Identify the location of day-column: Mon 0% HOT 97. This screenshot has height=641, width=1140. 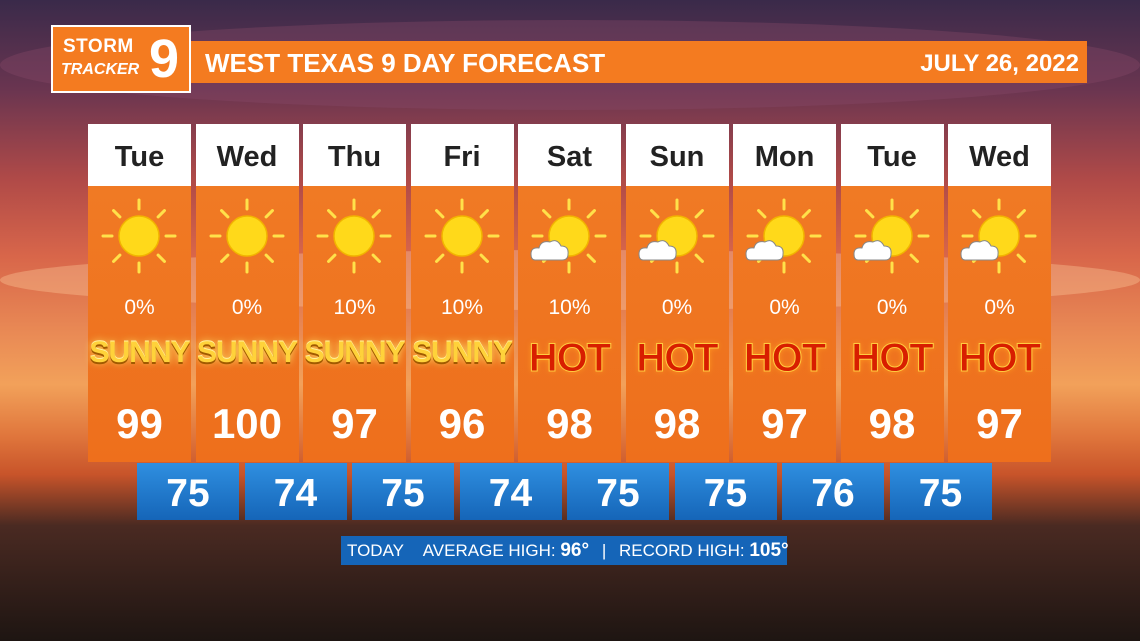
(784, 293).